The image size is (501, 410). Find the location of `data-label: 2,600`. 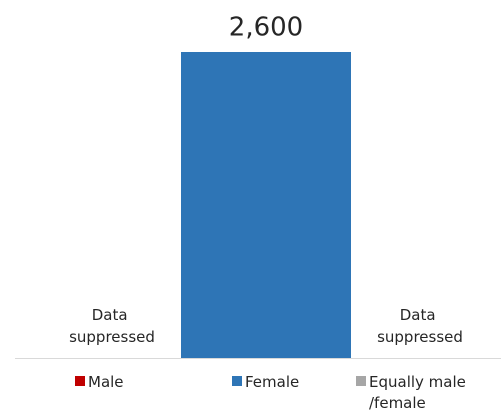

data-label: 2,600 is located at coordinates (266, 28).